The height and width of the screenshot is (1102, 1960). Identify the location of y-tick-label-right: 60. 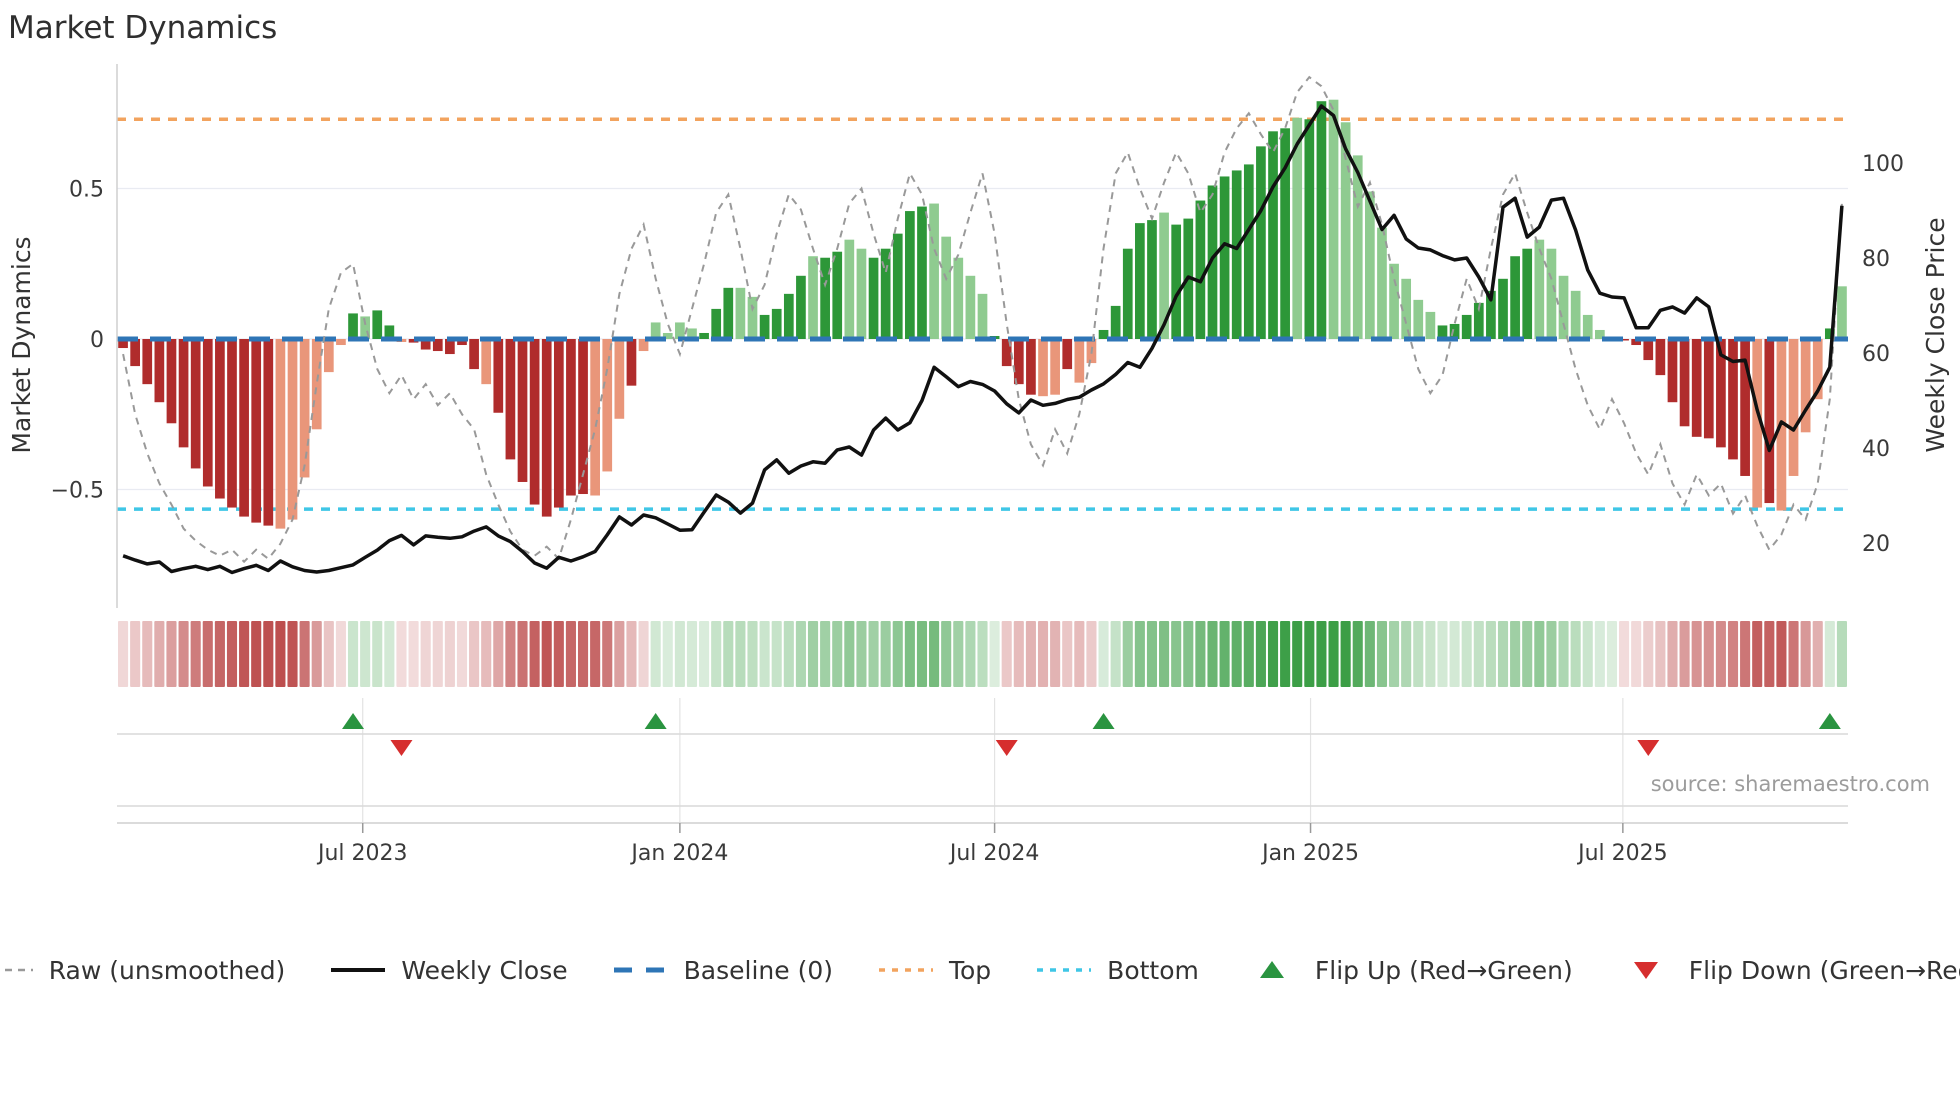
(1876, 354).